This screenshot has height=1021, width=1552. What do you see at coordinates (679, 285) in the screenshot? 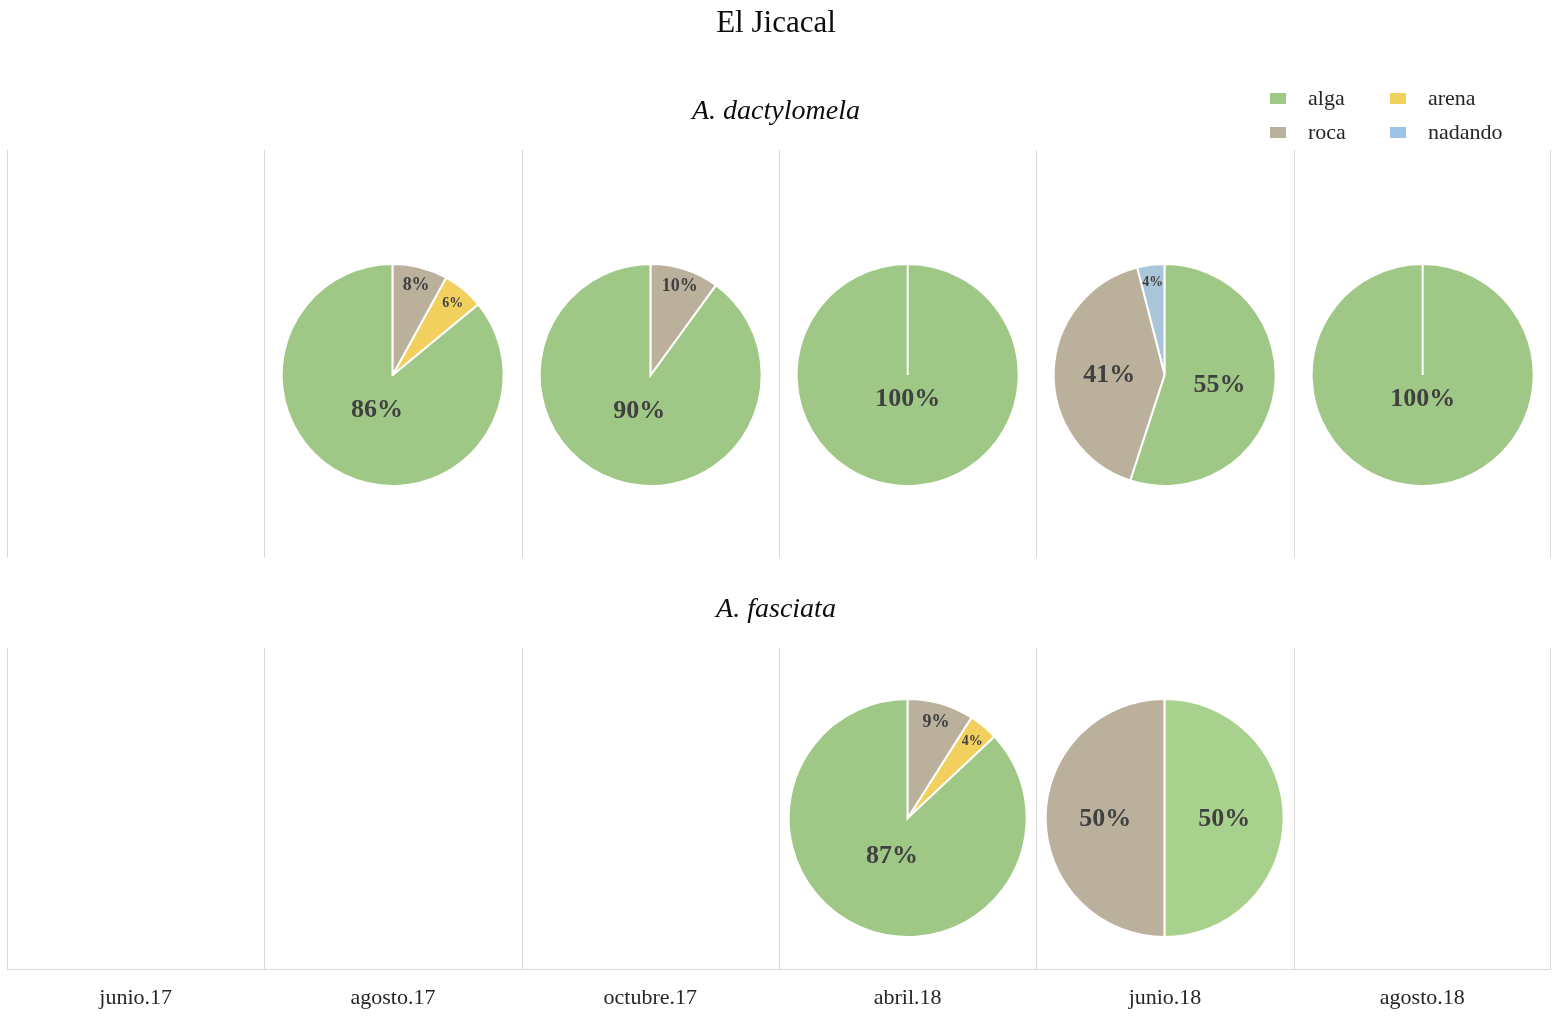
I see `data-label: 10%` at bounding box center [679, 285].